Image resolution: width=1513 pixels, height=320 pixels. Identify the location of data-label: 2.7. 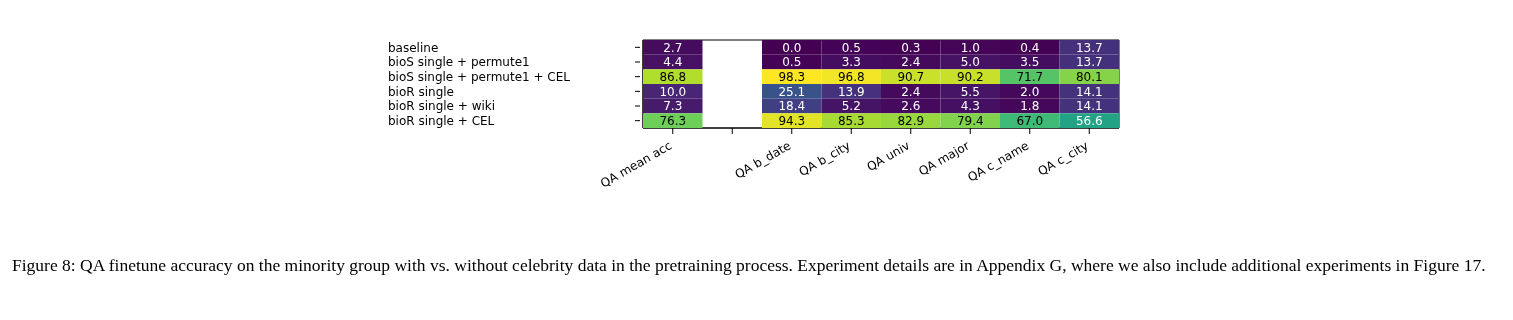
(673, 47).